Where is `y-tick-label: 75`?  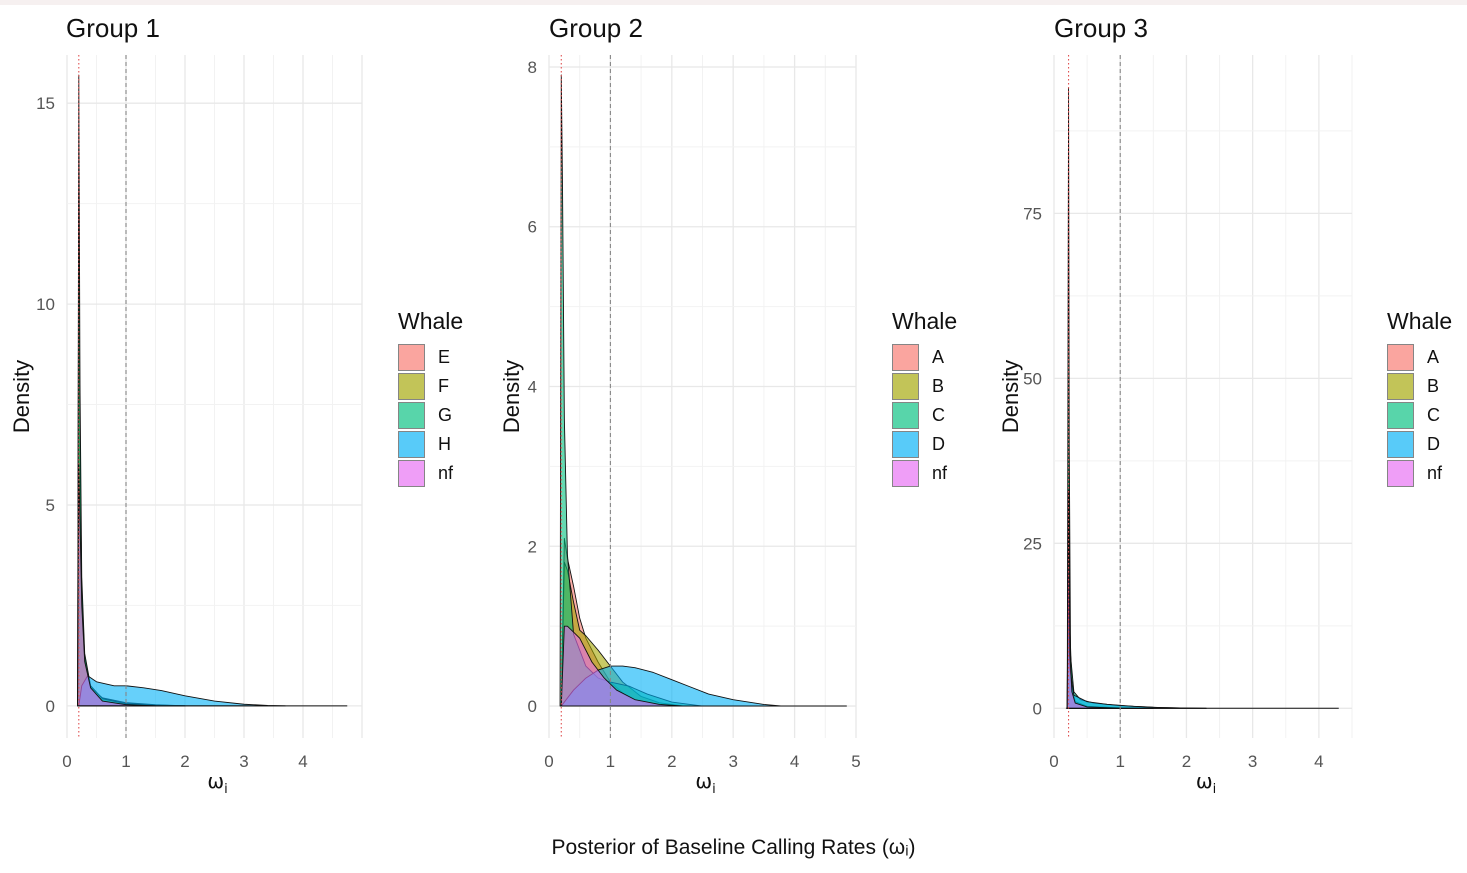 y-tick-label: 75 is located at coordinates (1032, 213).